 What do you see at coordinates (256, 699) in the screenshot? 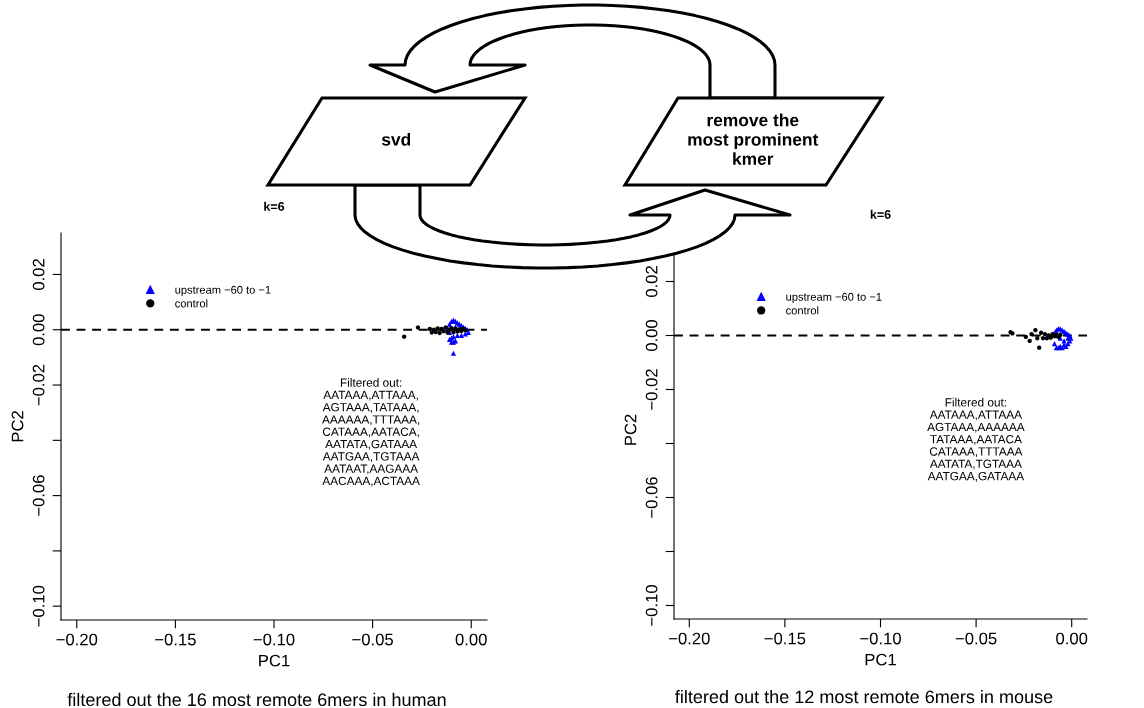
I see `text: filtered out the 16 most remote 6mers in human` at bounding box center [256, 699].